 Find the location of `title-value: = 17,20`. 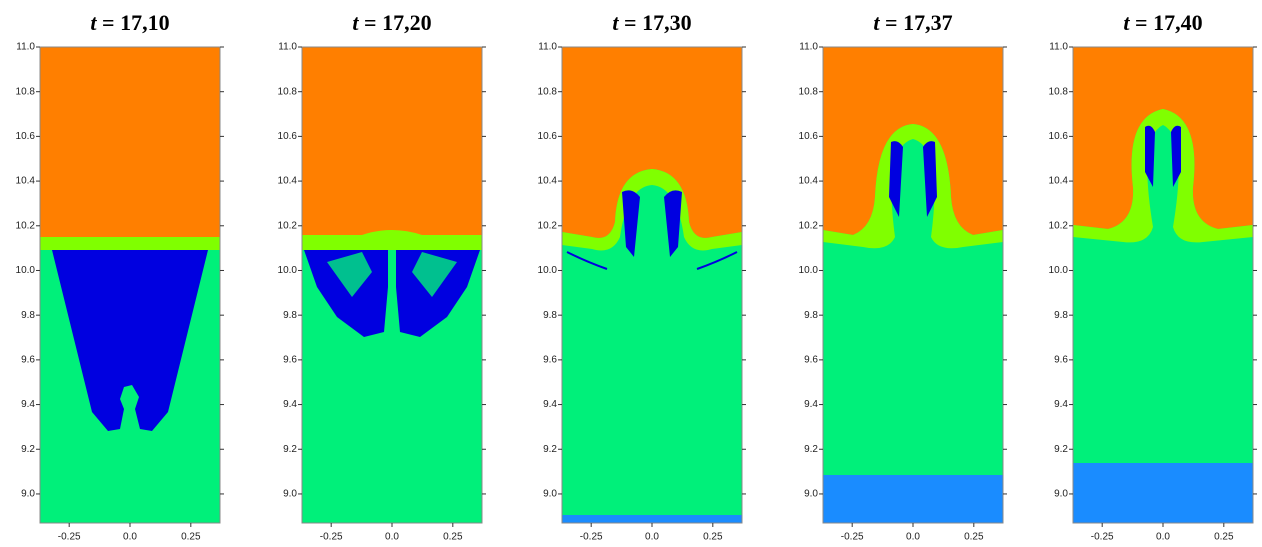

title-value: = 17,20 is located at coordinates (398, 22).